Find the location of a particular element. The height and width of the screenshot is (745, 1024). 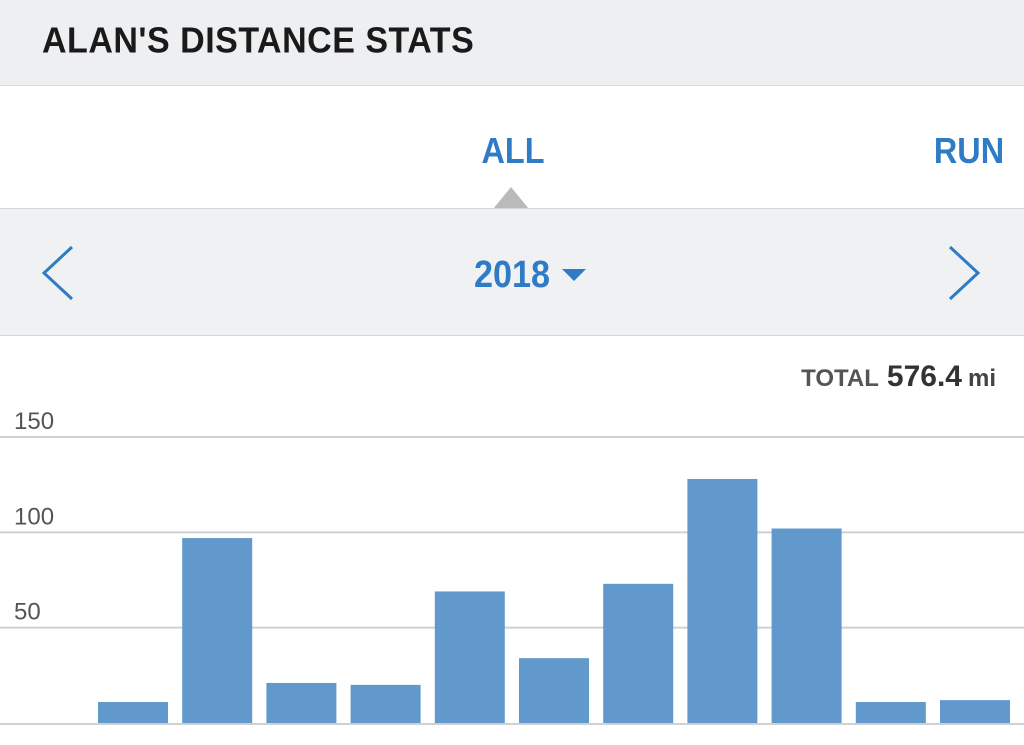

chevron-left-icon is located at coordinates (57, 273).